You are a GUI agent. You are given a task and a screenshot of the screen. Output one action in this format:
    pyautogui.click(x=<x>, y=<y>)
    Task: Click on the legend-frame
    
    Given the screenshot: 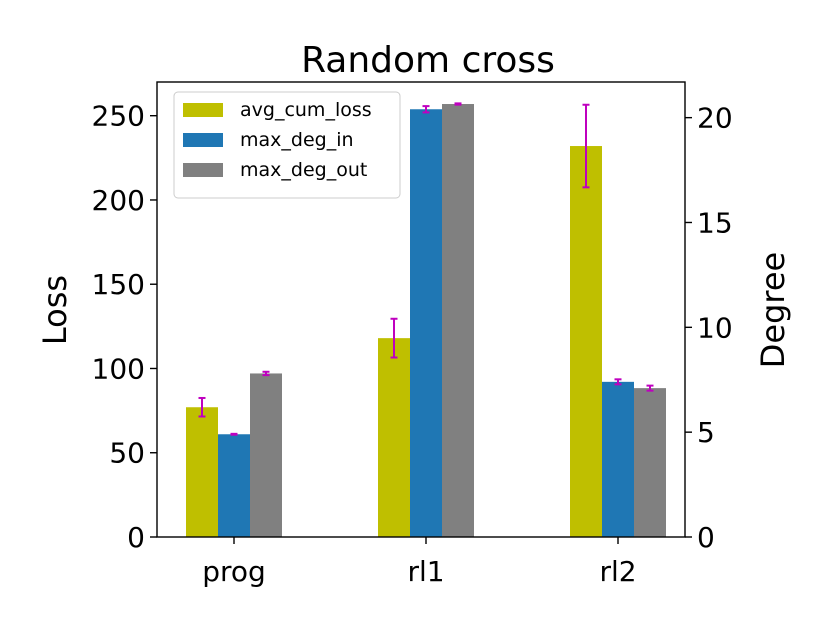 What is the action you would take?
    pyautogui.click(x=287, y=145)
    